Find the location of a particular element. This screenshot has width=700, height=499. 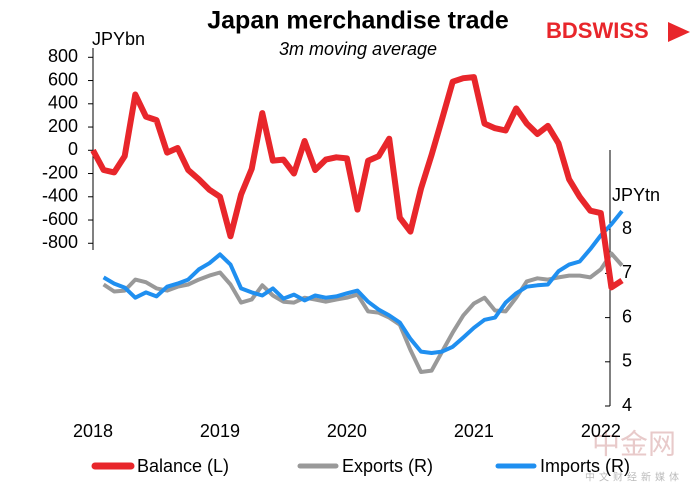

watermark: 中金网 is located at coordinates (634, 443).